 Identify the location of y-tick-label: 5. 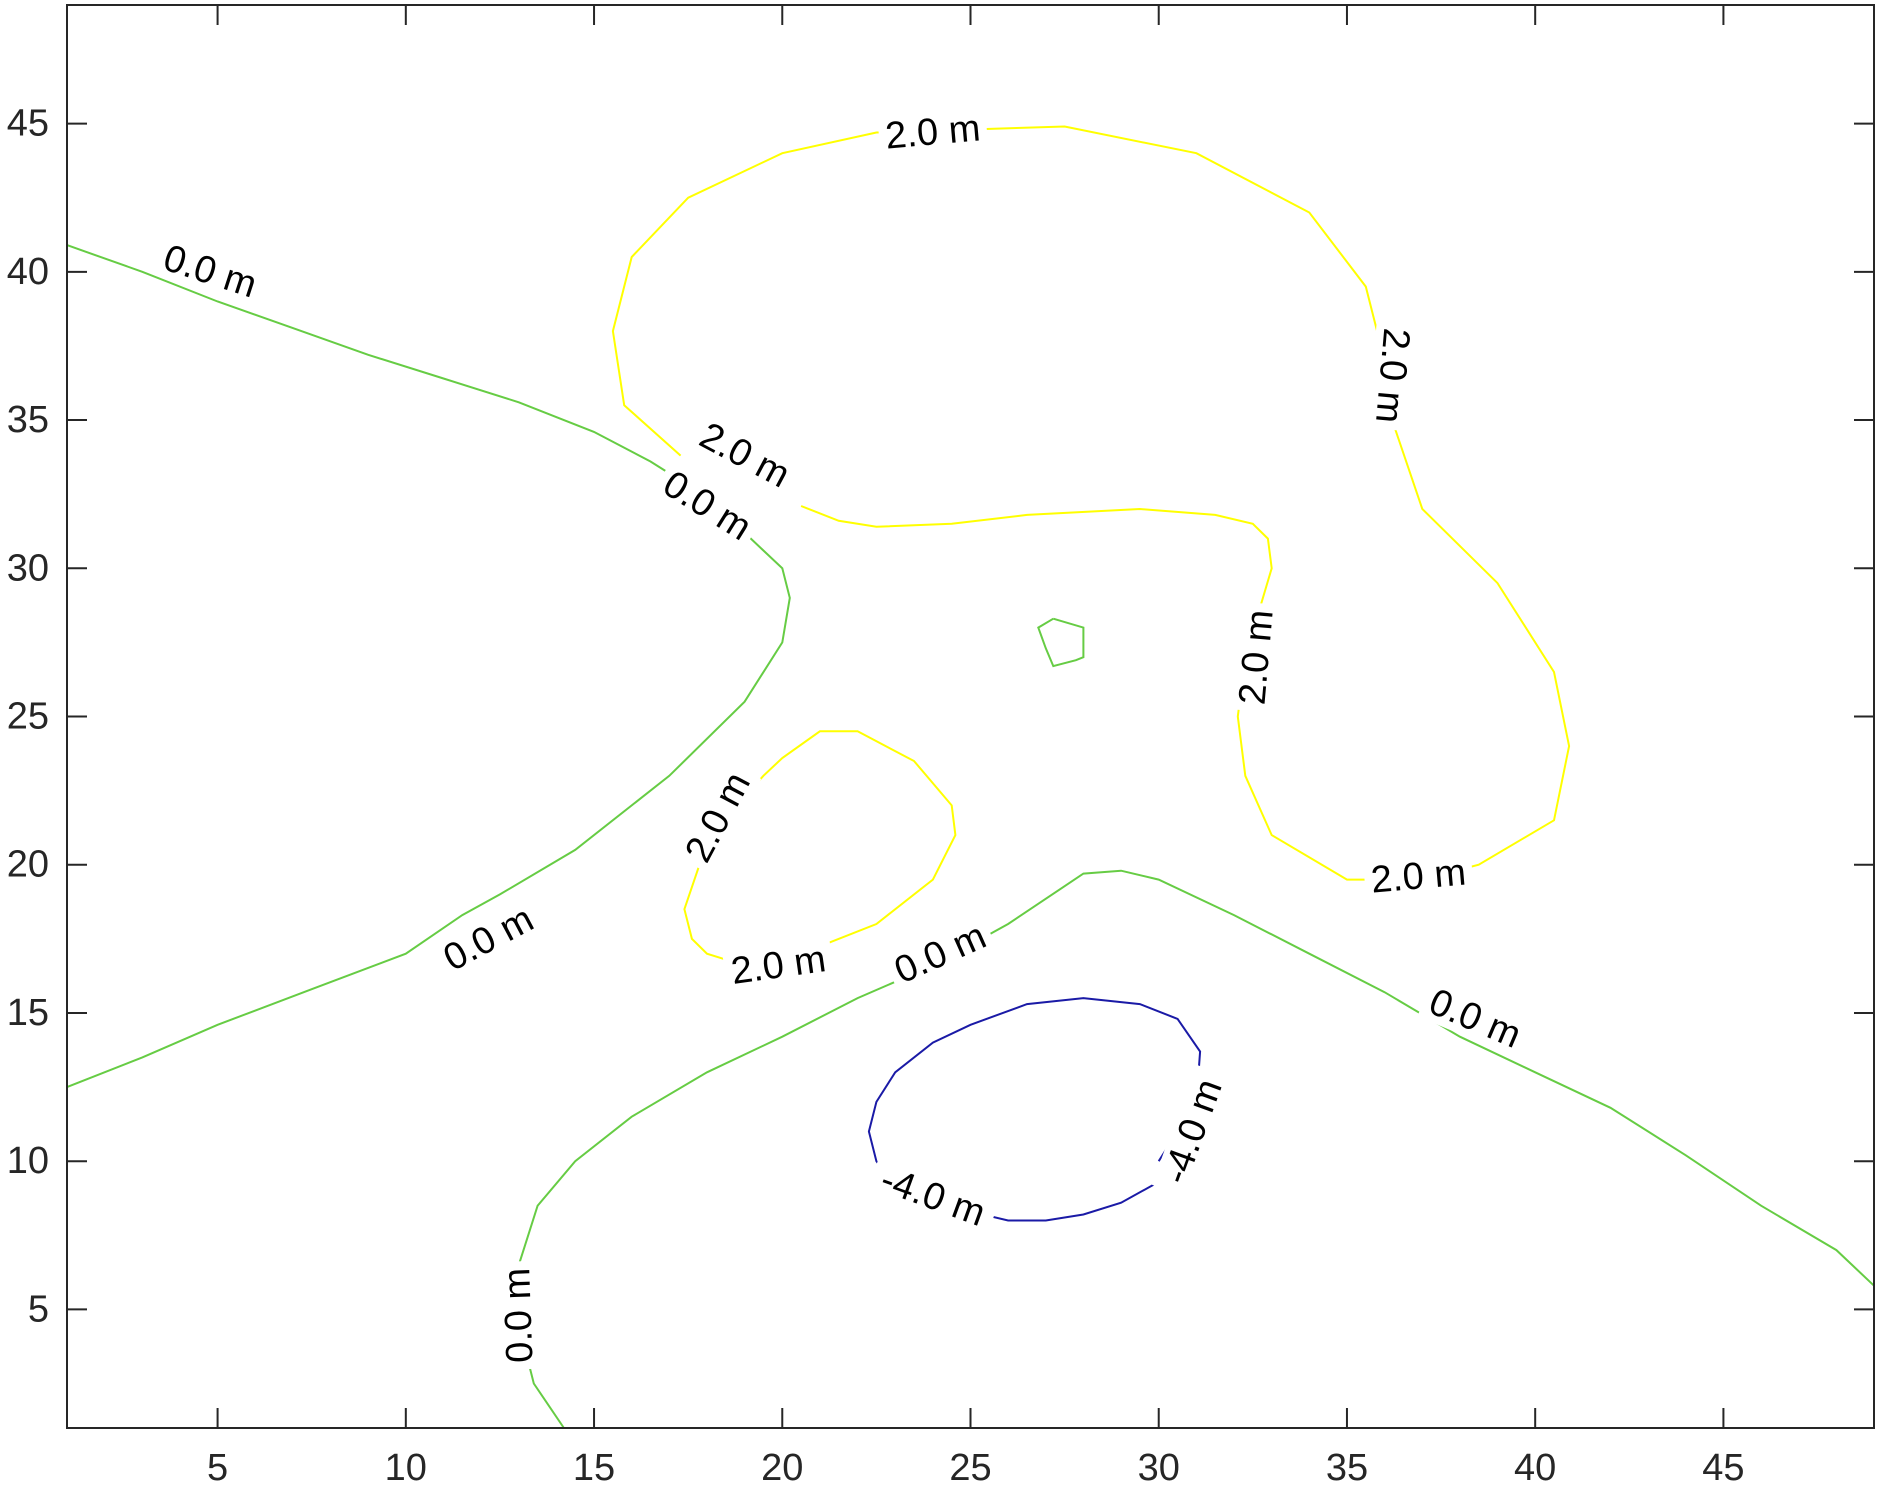
(38, 1309).